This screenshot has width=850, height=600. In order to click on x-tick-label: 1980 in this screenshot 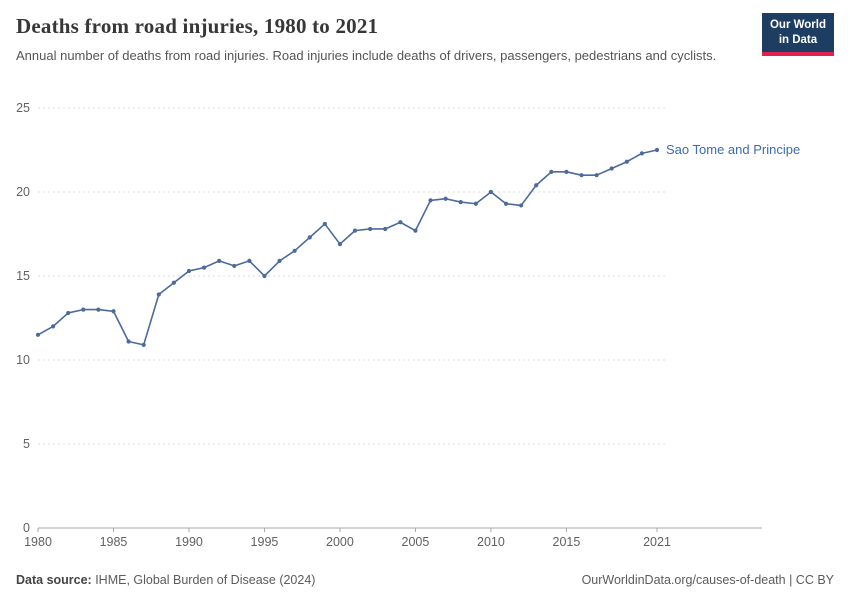, I will do `click(38, 542)`.